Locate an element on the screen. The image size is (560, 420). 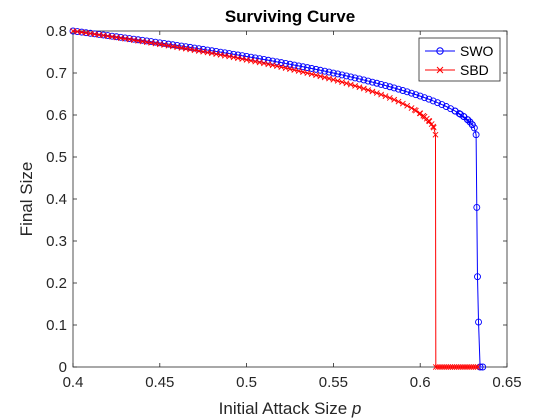
x-tick-label: 0.6 is located at coordinates (420, 382).